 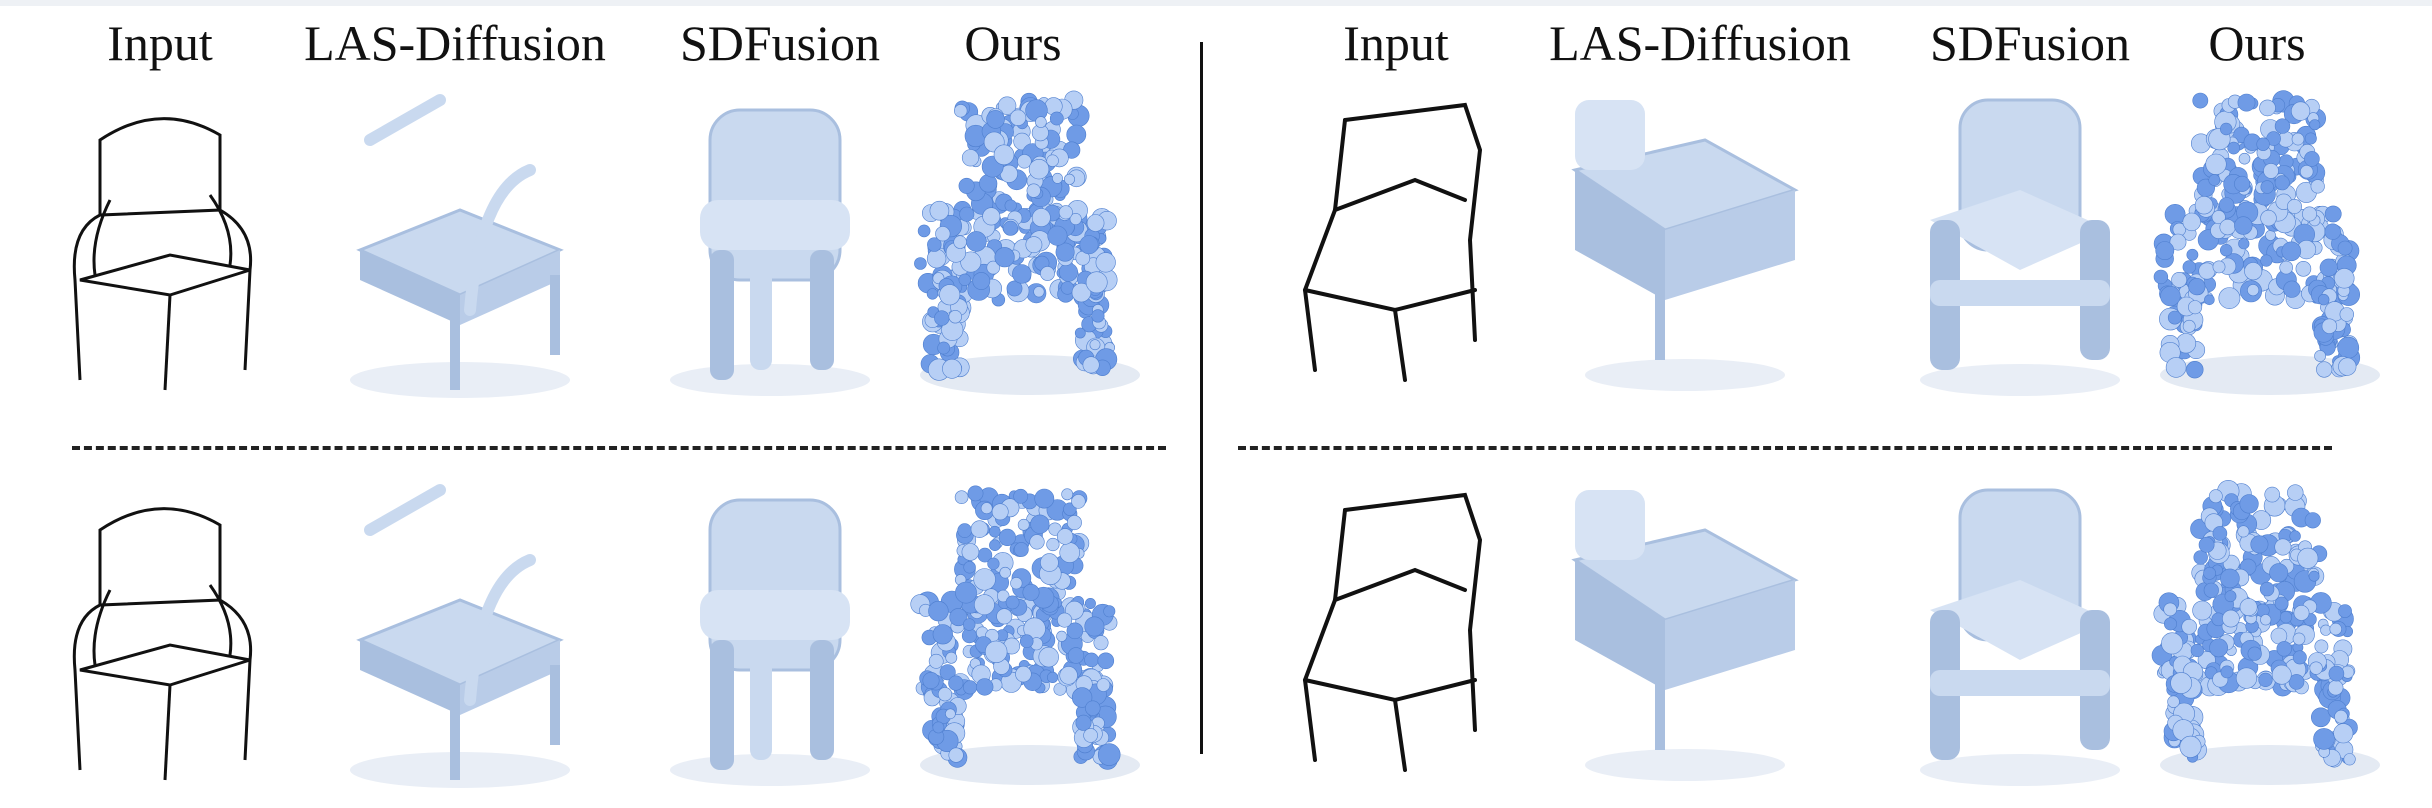 I want to click on result-left-bottom-ours, so click(x=1015, y=635).